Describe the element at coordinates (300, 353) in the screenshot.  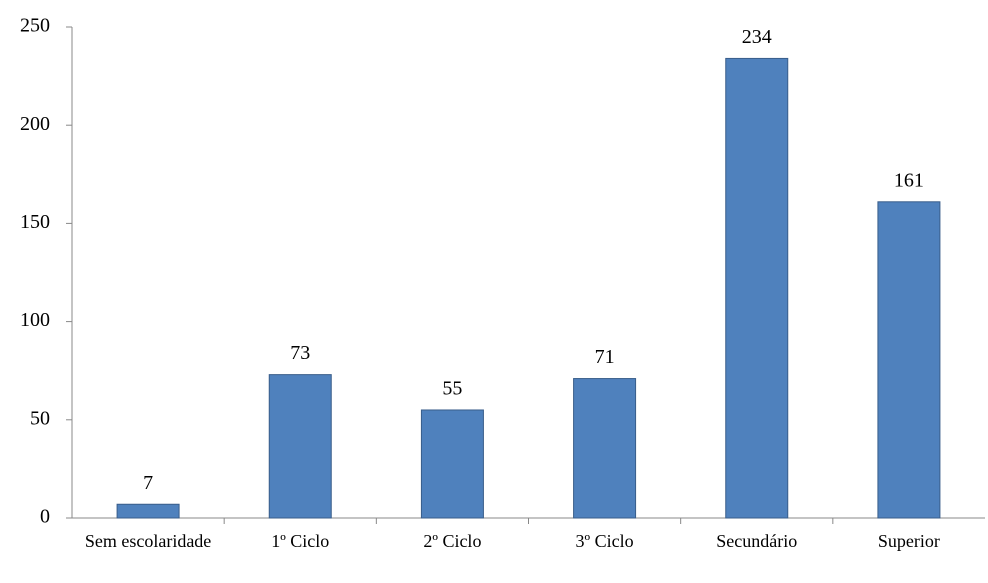
I see `data-label: 73` at that location.